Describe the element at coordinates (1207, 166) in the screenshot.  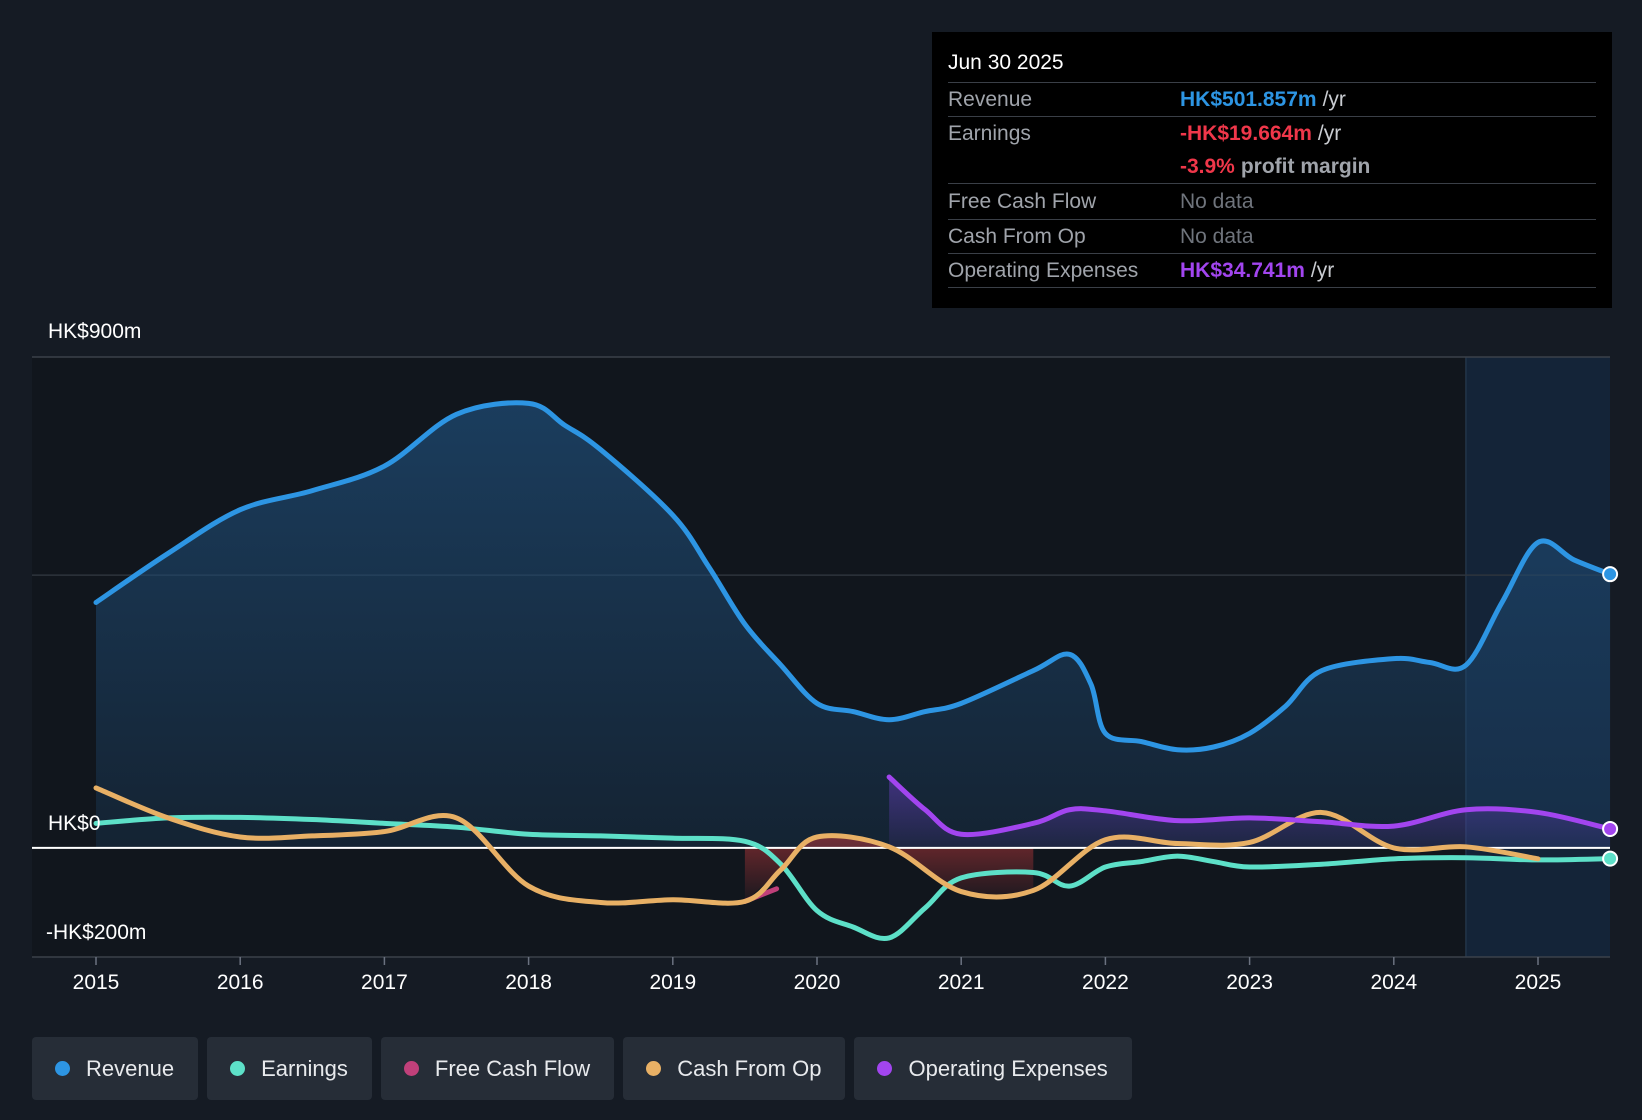
I see `tooltip-margin-value: -3.9%` at that location.